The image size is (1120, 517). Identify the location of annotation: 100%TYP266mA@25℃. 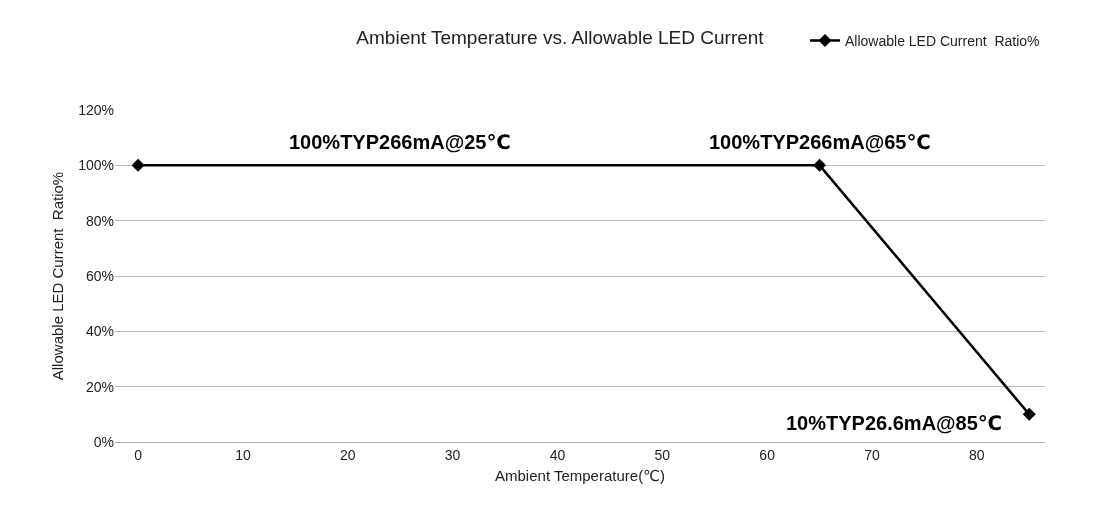
(400, 142).